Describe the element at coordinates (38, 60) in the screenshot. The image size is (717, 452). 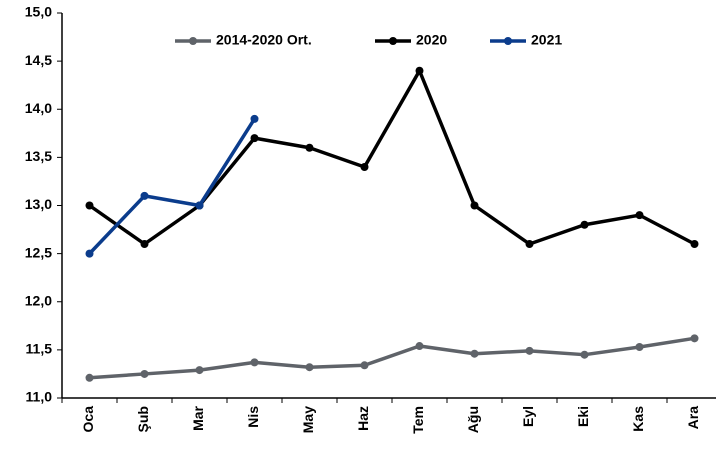
I see `y-tick-label: 14,5` at that location.